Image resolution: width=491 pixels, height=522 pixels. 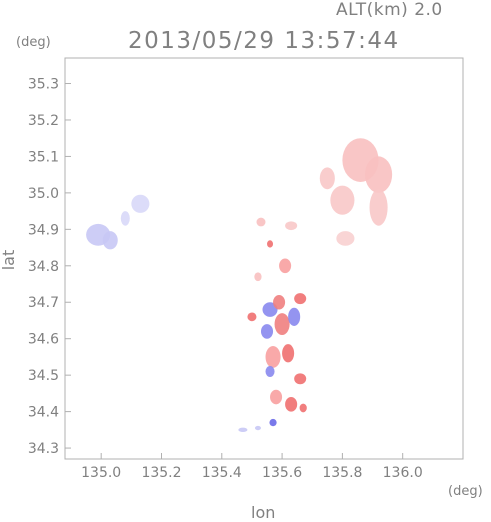 What do you see at coordinates (33, 42) in the screenshot?
I see `y-axis-unit: (deg)` at bounding box center [33, 42].